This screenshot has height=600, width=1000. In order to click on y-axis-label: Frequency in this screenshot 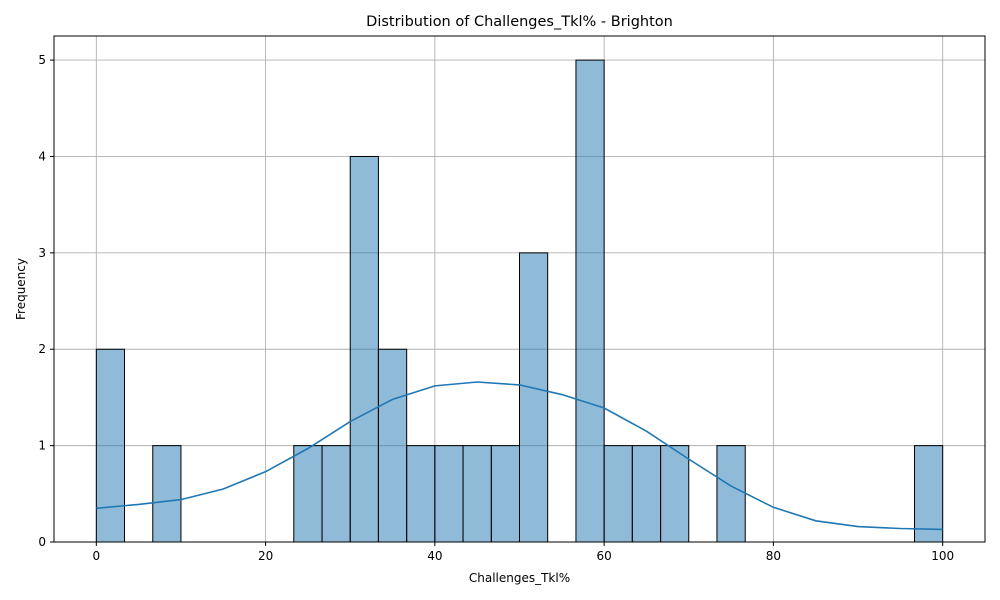, I will do `click(21, 289)`.